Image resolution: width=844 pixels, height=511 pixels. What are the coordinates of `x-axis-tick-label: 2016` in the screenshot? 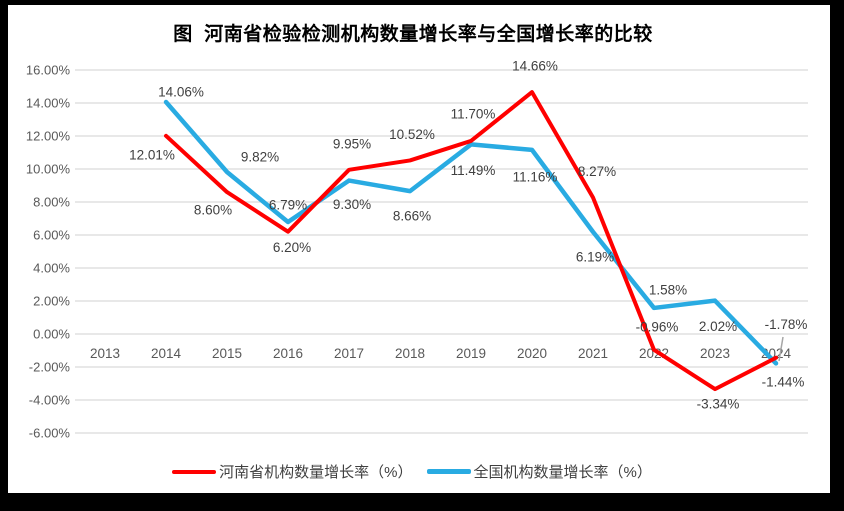 It's located at (288, 353).